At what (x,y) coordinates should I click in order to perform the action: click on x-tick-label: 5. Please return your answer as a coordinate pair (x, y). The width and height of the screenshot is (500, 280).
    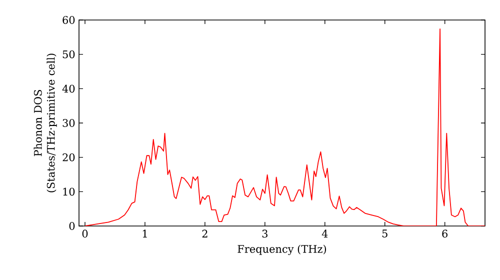
    Looking at the image, I should click on (385, 234).